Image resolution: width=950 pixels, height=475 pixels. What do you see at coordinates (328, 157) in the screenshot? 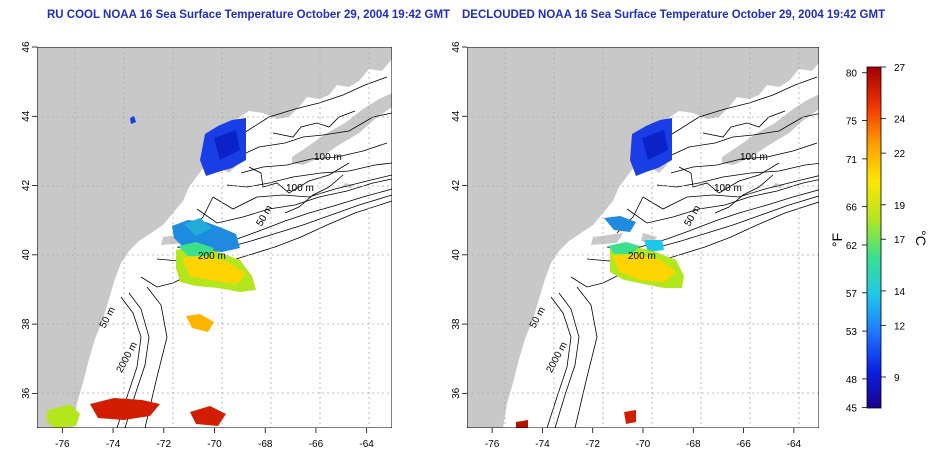
I see `contour-label-100m-a: 100 m` at bounding box center [328, 157].